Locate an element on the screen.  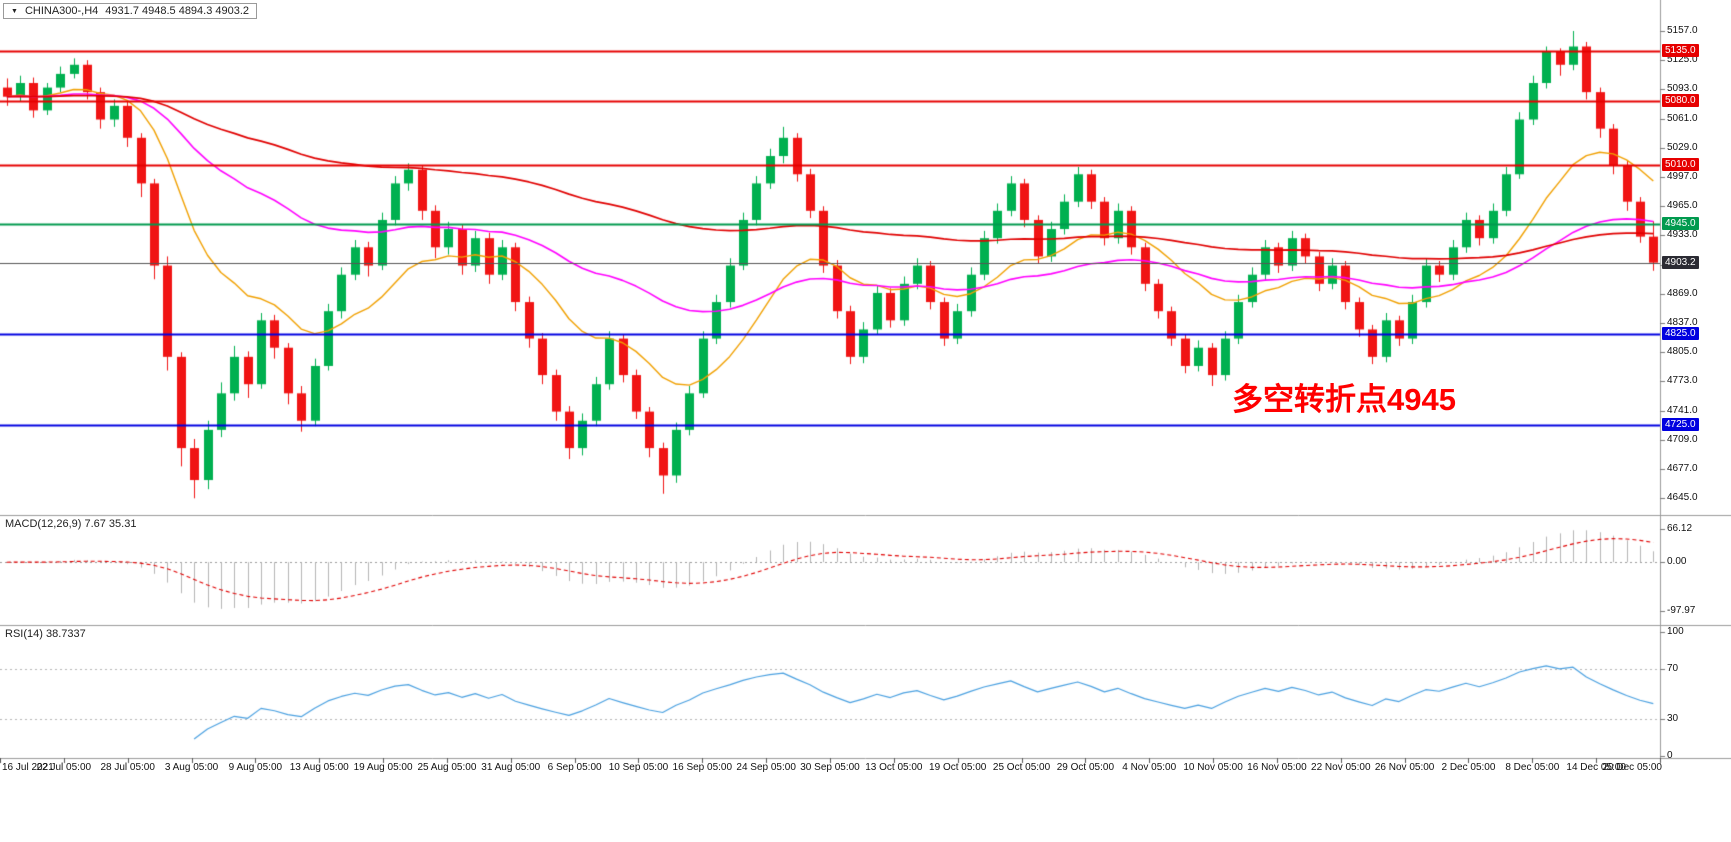
time-axis-label: 31 Aug 05:00 is located at coordinates (511, 767).